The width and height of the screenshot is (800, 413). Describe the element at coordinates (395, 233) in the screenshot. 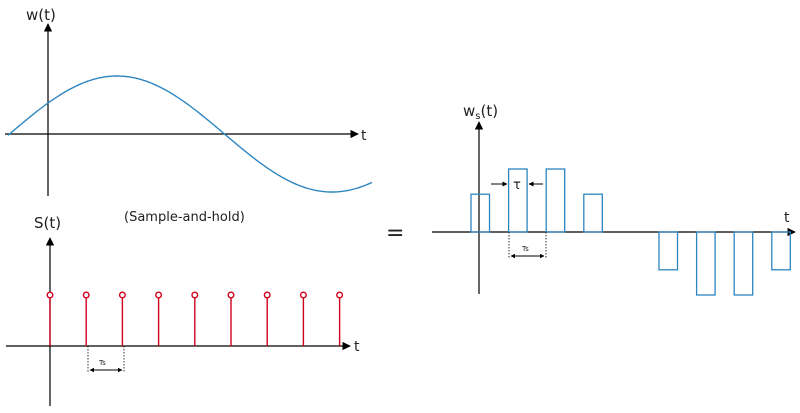

I see `equals-sign: =` at that location.